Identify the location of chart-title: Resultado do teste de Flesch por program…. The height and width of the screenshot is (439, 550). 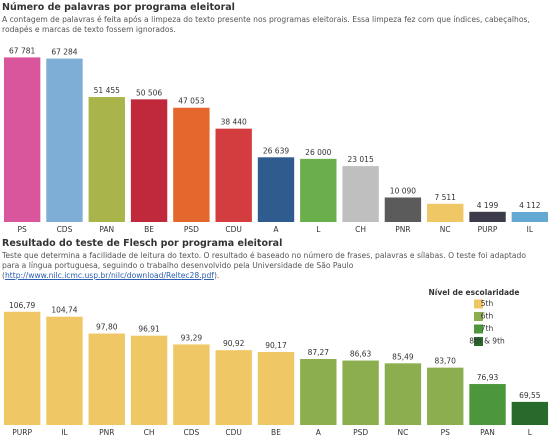
(142, 243).